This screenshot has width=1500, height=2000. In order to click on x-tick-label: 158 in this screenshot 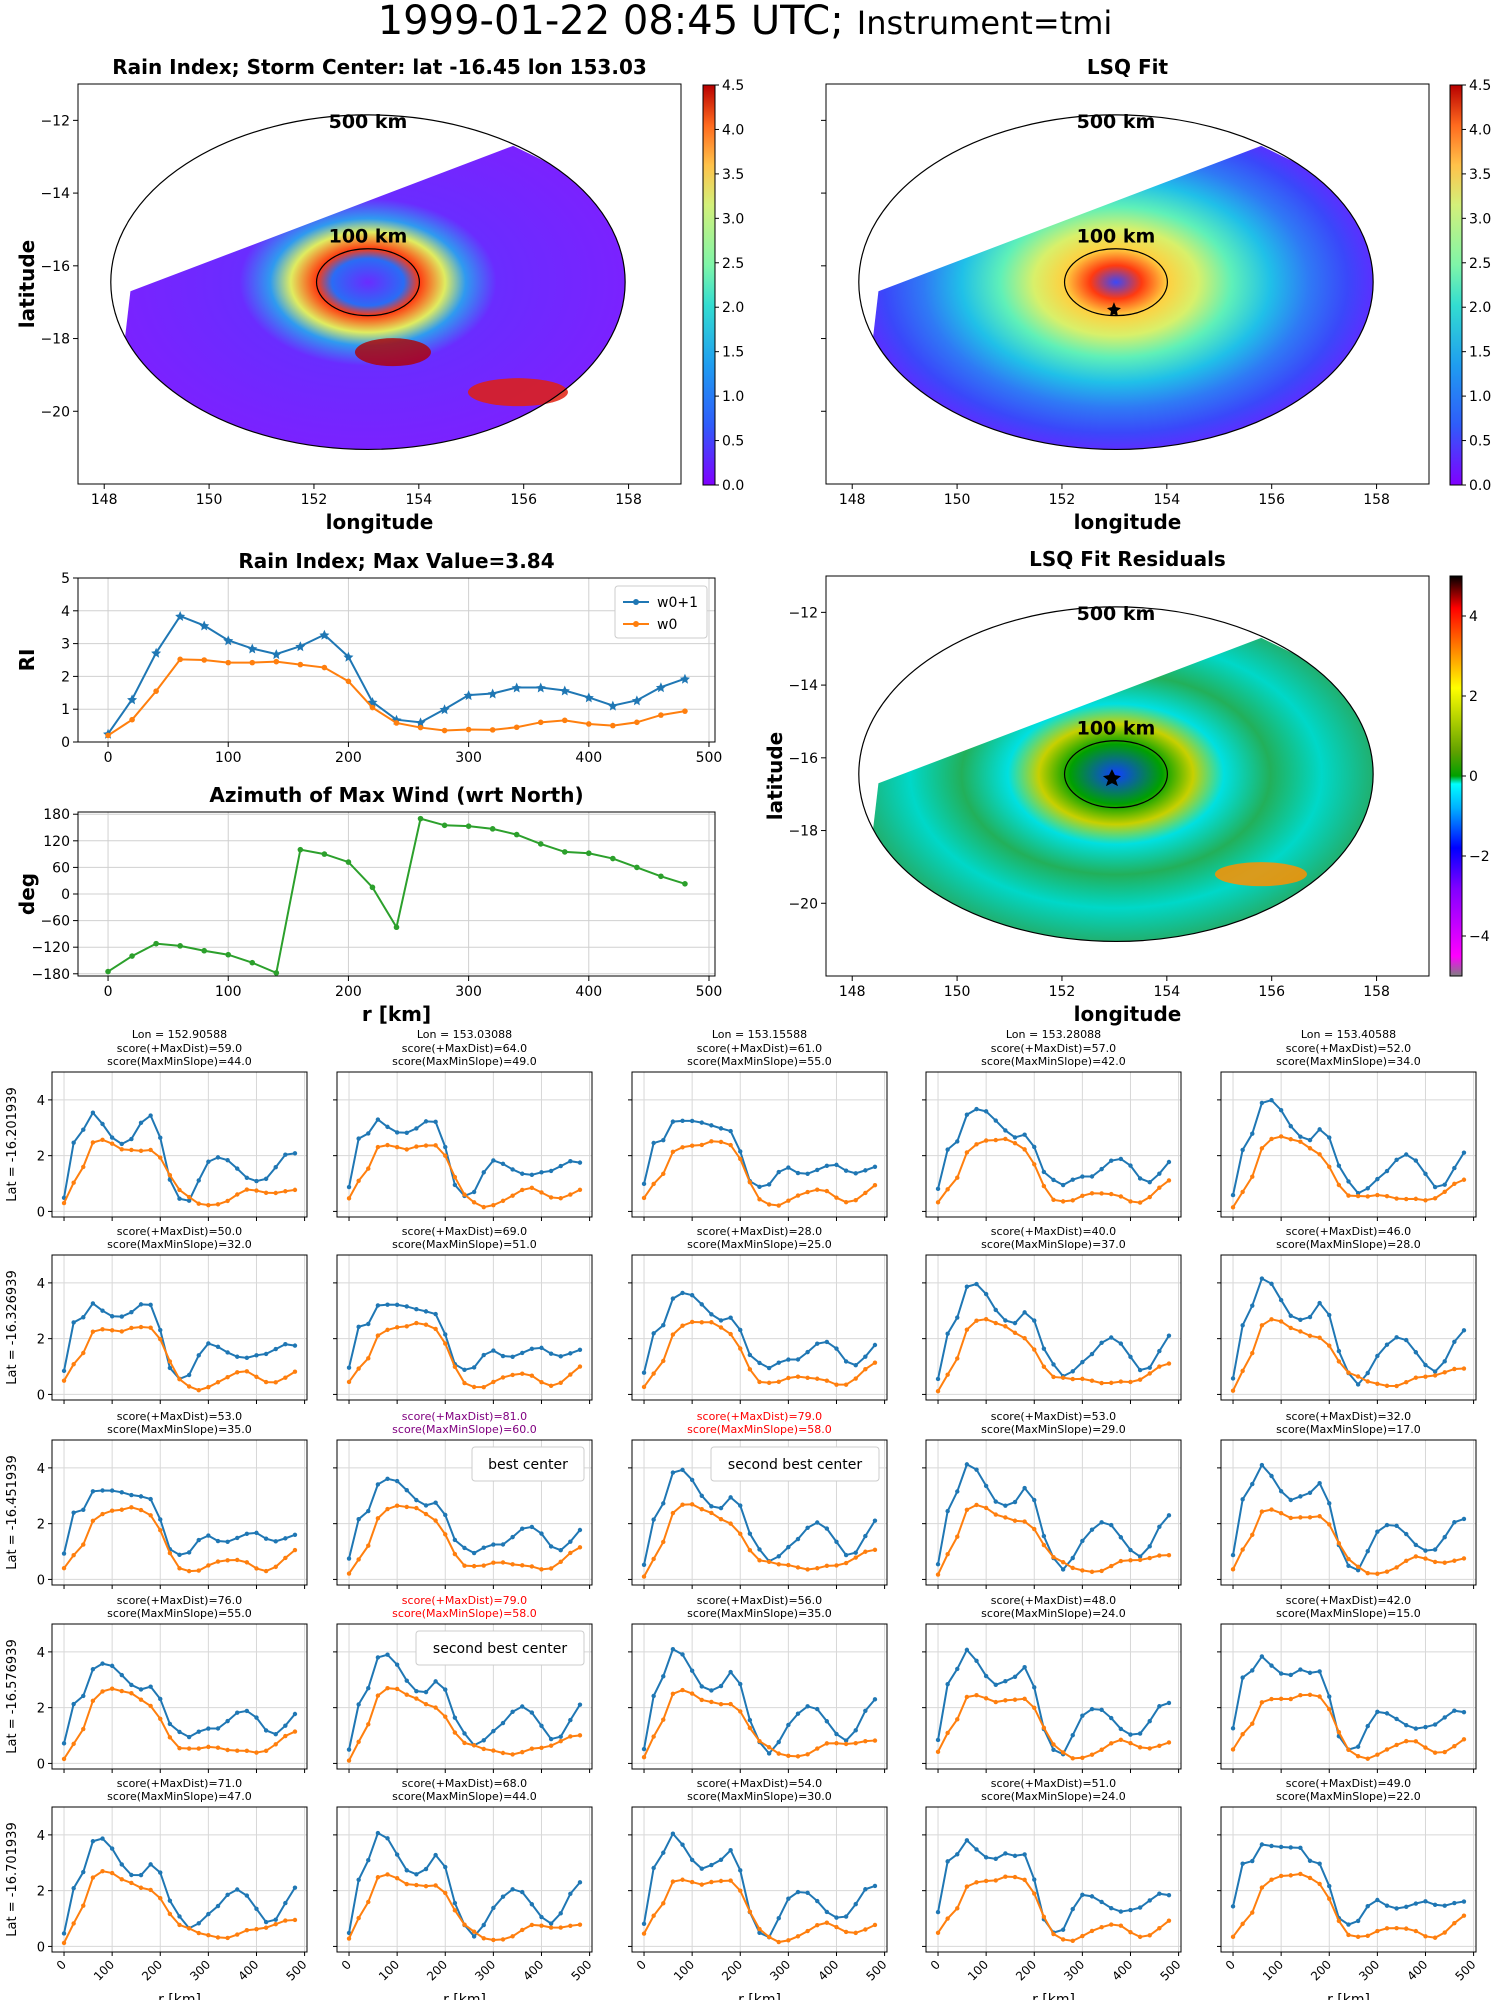, I will do `click(1376, 500)`.